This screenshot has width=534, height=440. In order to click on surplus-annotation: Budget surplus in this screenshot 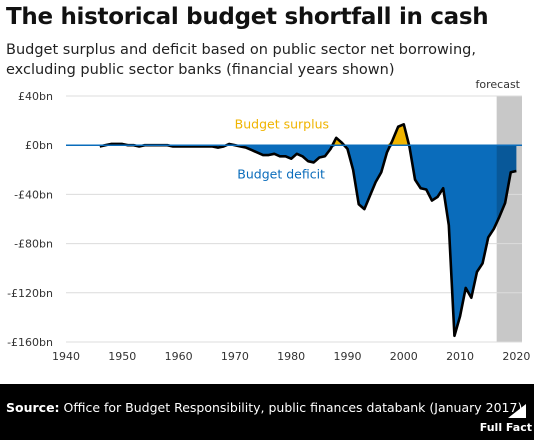, I will do `click(282, 123)`.